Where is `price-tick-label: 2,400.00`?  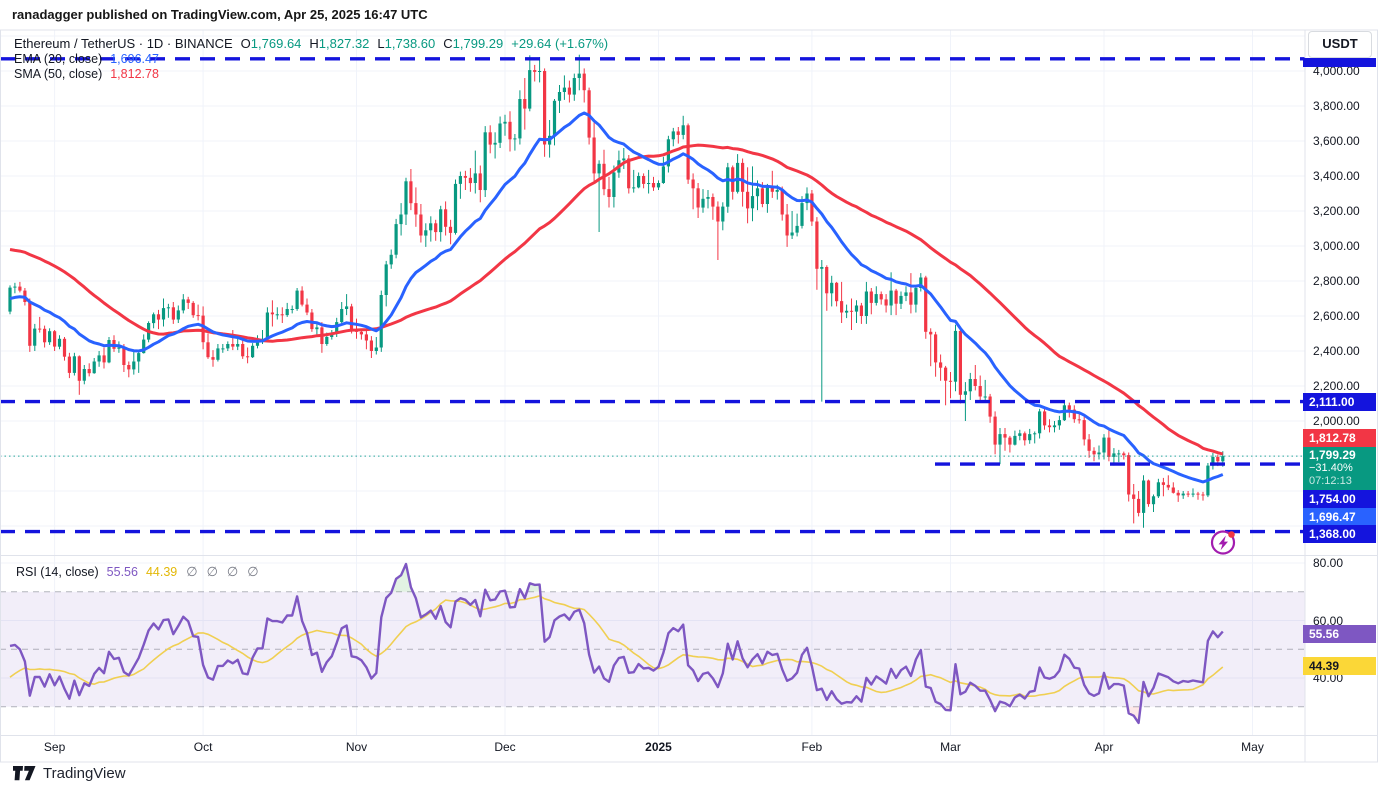 price-tick-label: 2,400.00 is located at coordinates (1336, 351).